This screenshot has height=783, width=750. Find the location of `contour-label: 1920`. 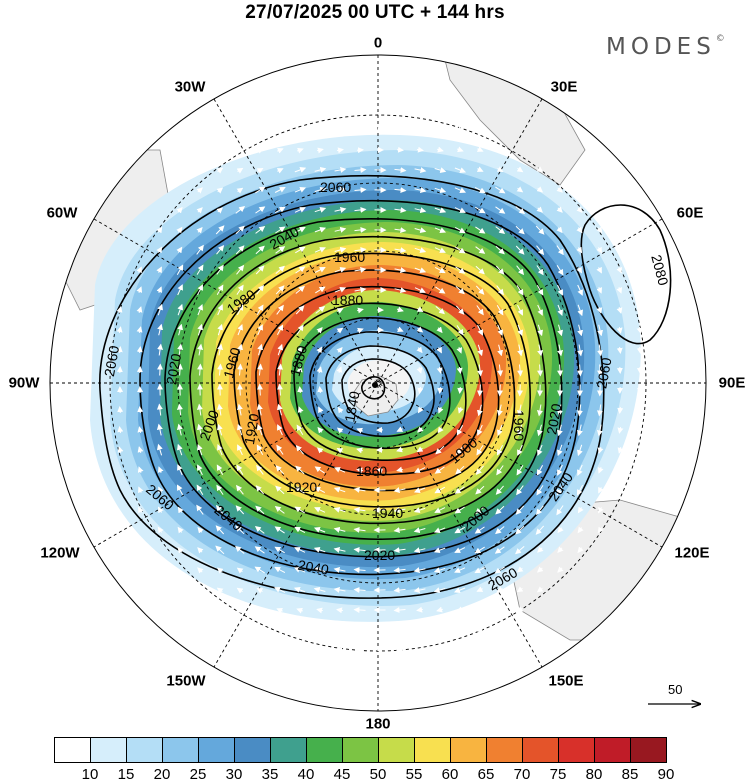

contour-label: 1920 is located at coordinates (301, 487).